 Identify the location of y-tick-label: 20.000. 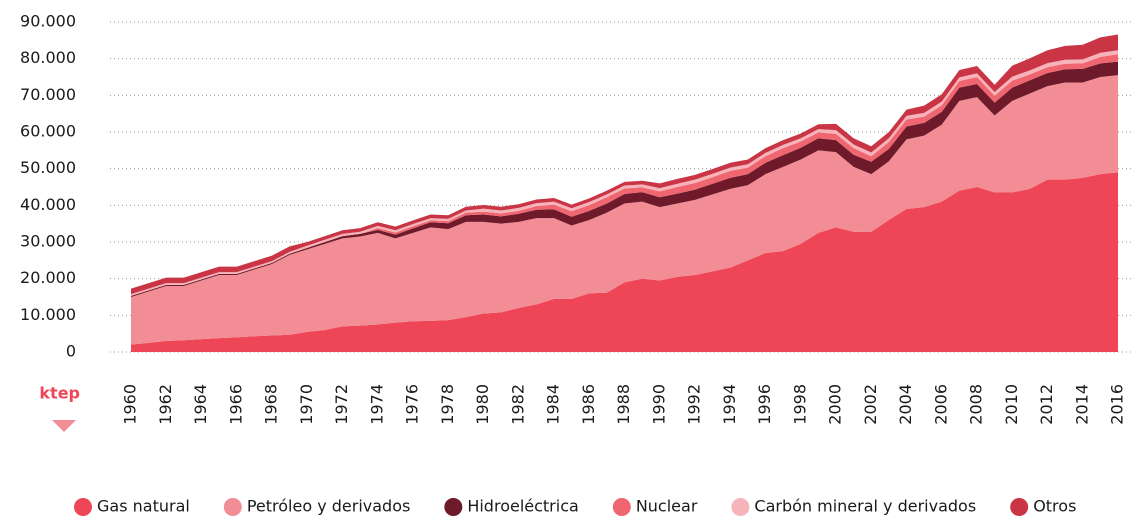
(48, 277).